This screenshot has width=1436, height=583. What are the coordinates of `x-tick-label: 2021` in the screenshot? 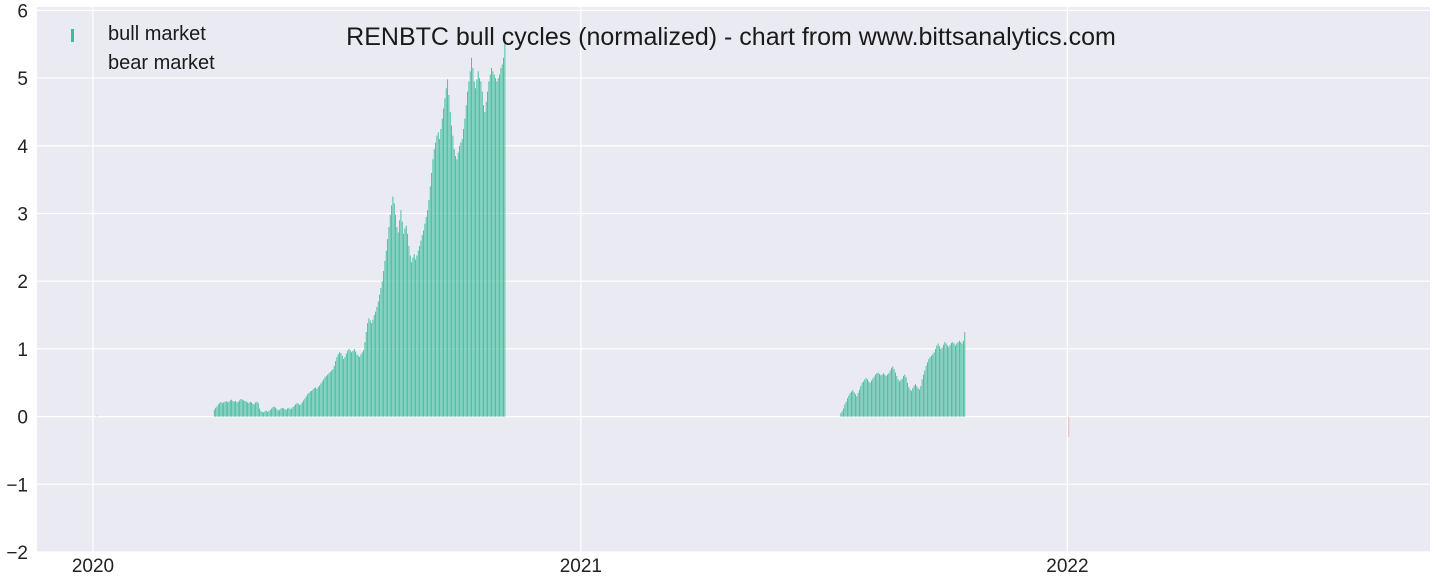 It's located at (581, 566).